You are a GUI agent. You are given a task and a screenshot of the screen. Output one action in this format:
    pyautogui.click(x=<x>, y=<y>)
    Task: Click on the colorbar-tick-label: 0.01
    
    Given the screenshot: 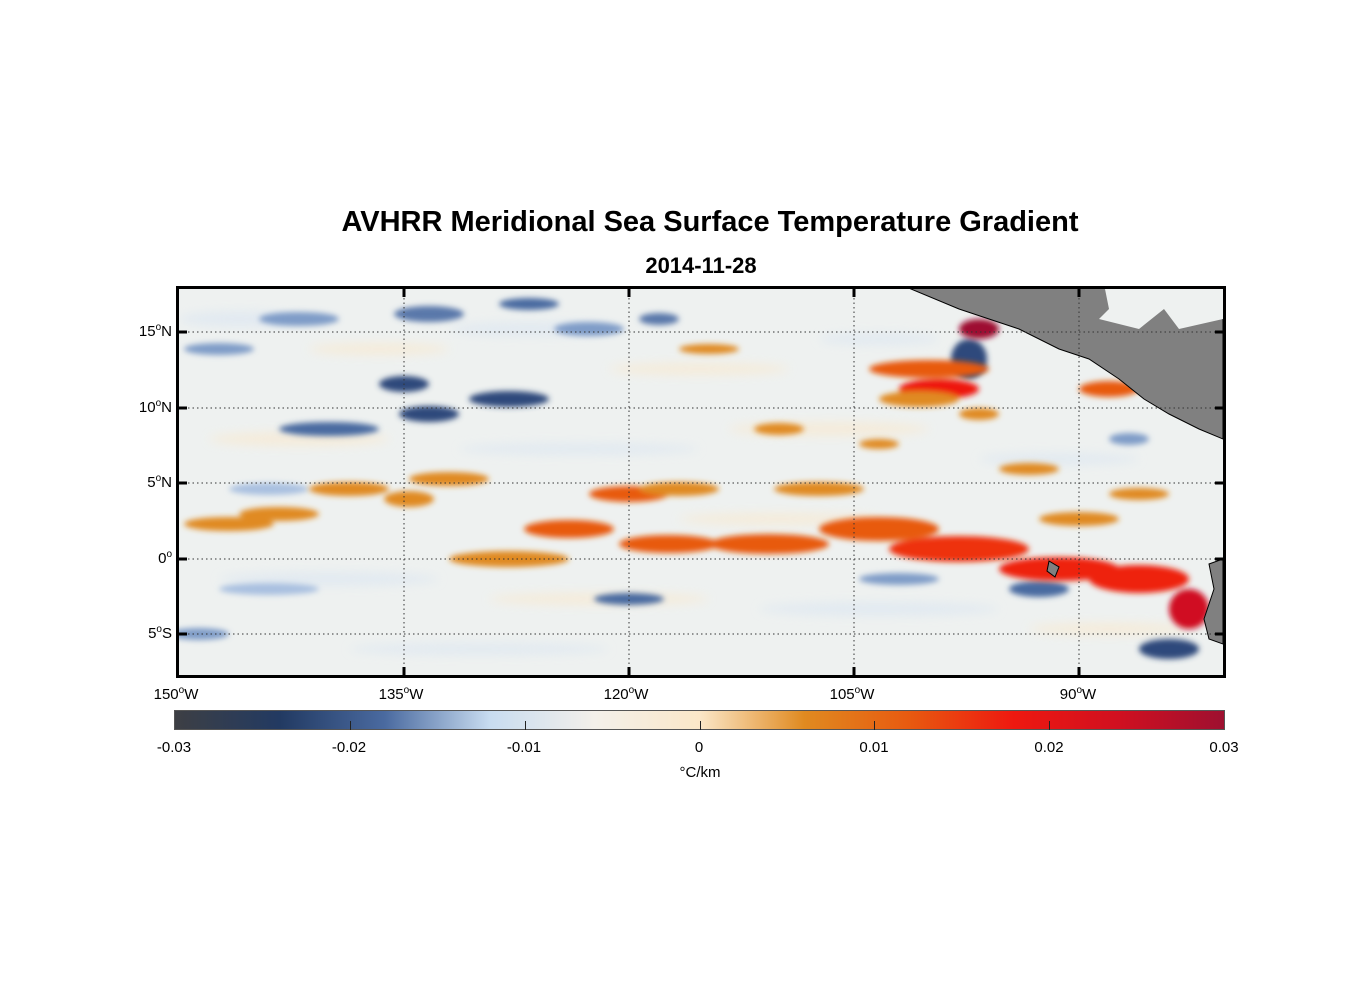 What is the action you would take?
    pyautogui.click(x=874, y=747)
    